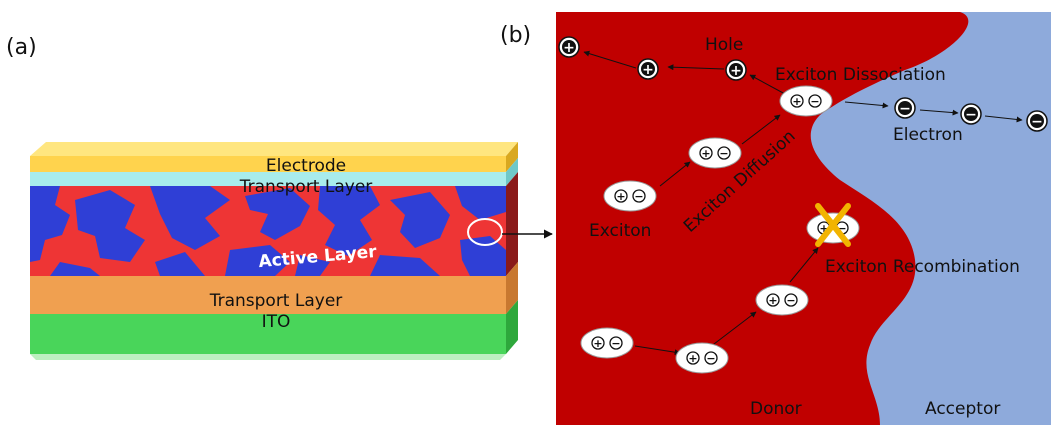 The height and width of the screenshot is (425, 1051). Describe the element at coordinates (962, 409) in the screenshot. I see `acceptor-label: Acceptor` at that location.